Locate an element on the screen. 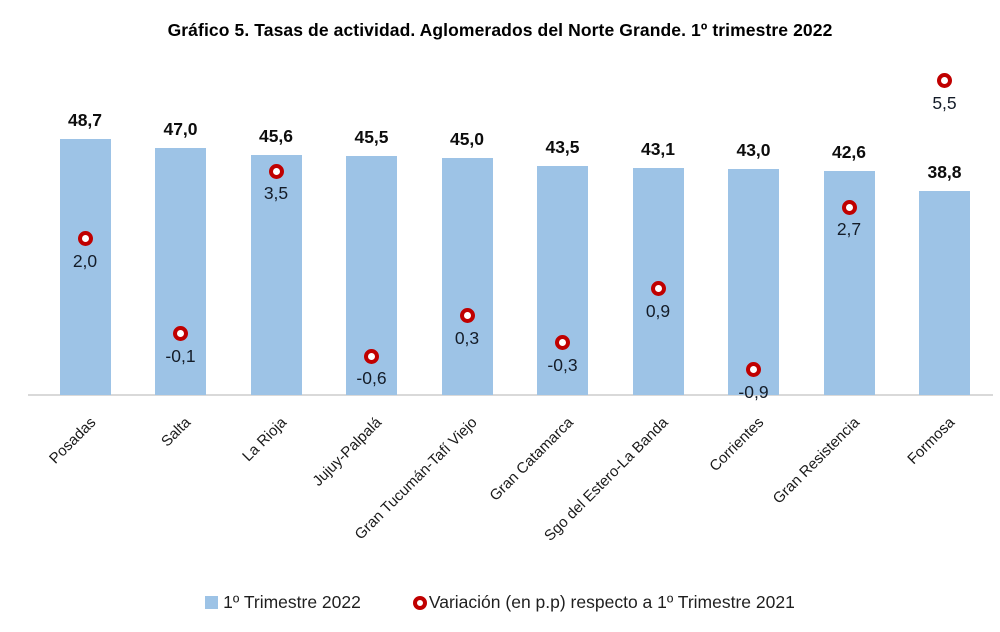 The height and width of the screenshot is (632, 1000). bar-value-label: 45,6 is located at coordinates (276, 136).